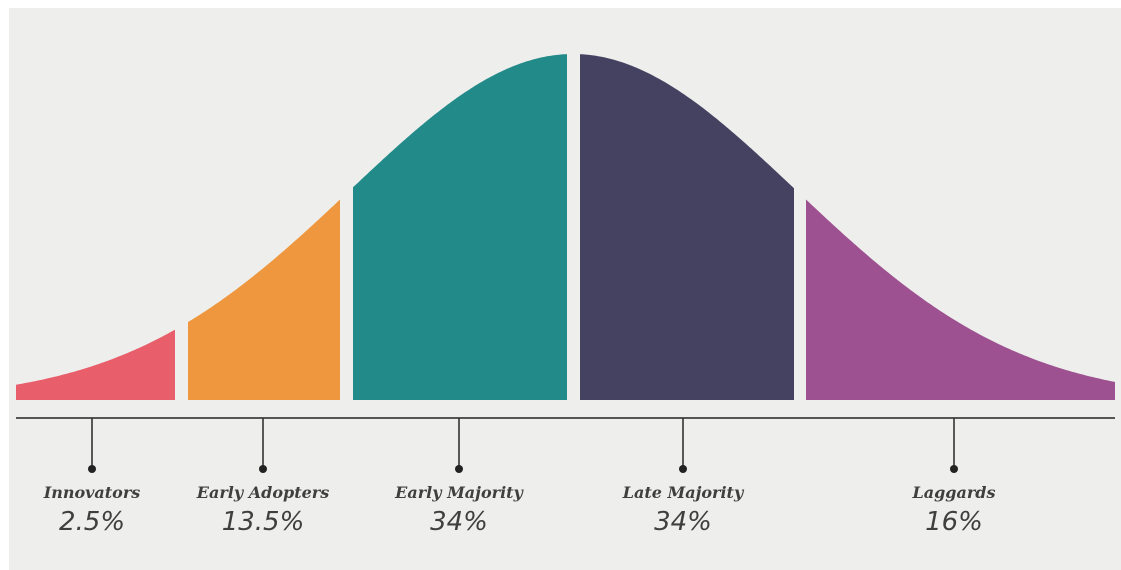 This screenshot has width=1121, height=570. What do you see at coordinates (262, 492) in the screenshot?
I see `label-early-adopters: Early Adopters` at bounding box center [262, 492].